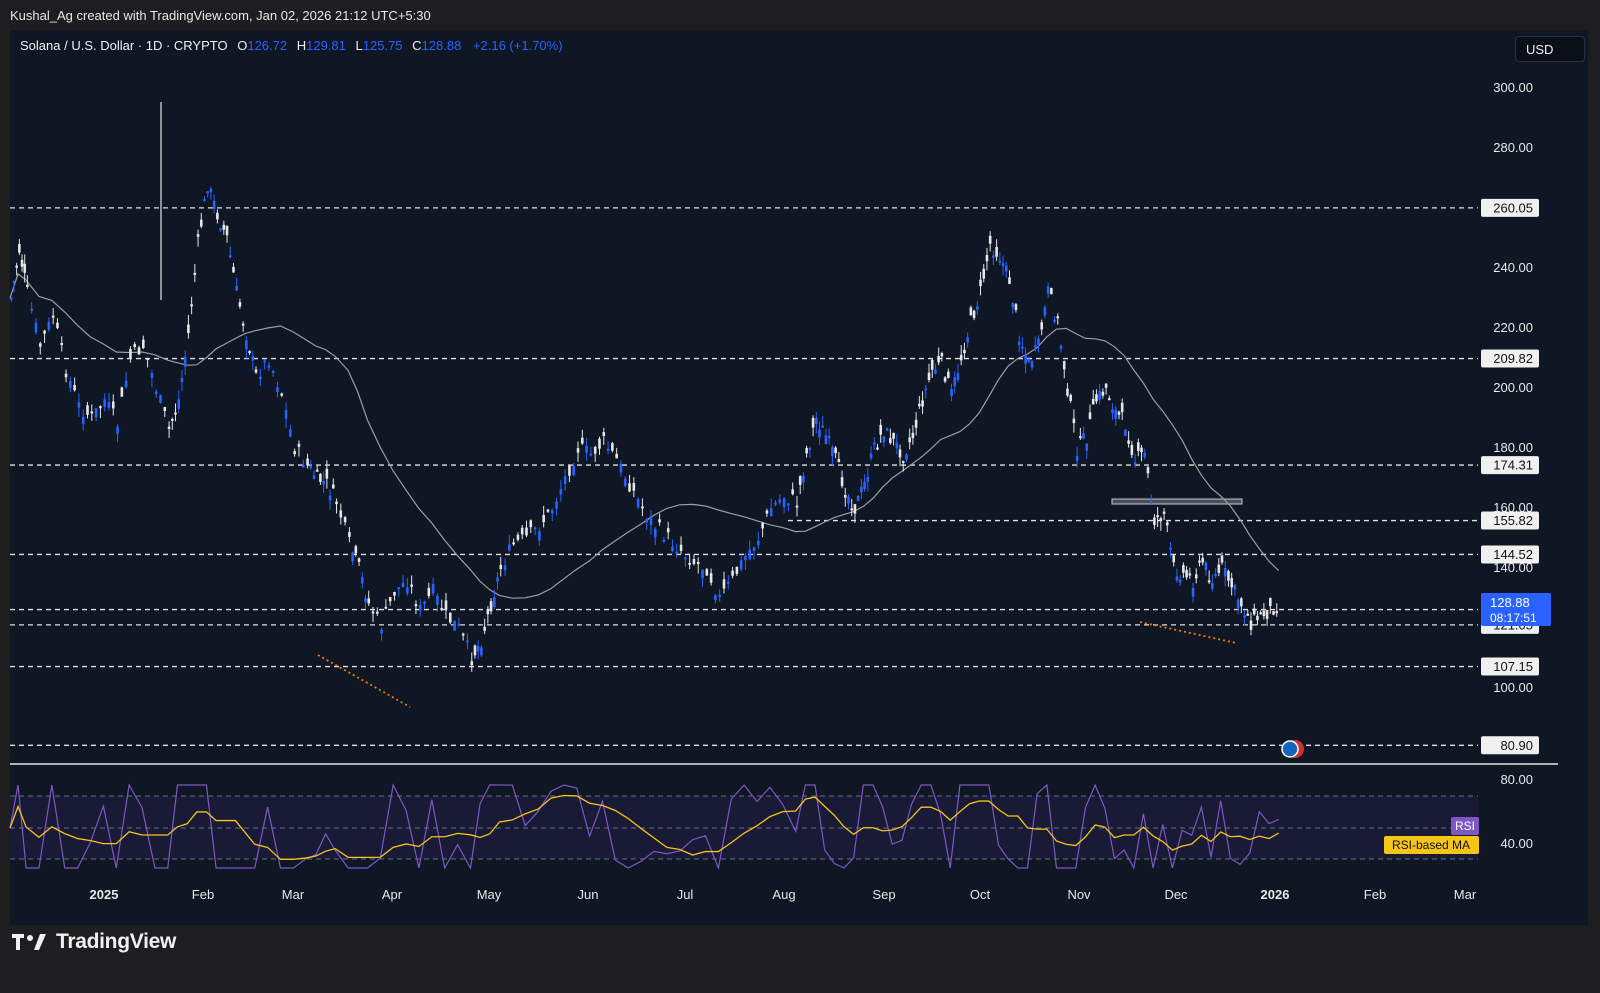 Image resolution: width=1600 pixels, height=993 pixels. I want to click on resistance-zone, so click(1177, 501).